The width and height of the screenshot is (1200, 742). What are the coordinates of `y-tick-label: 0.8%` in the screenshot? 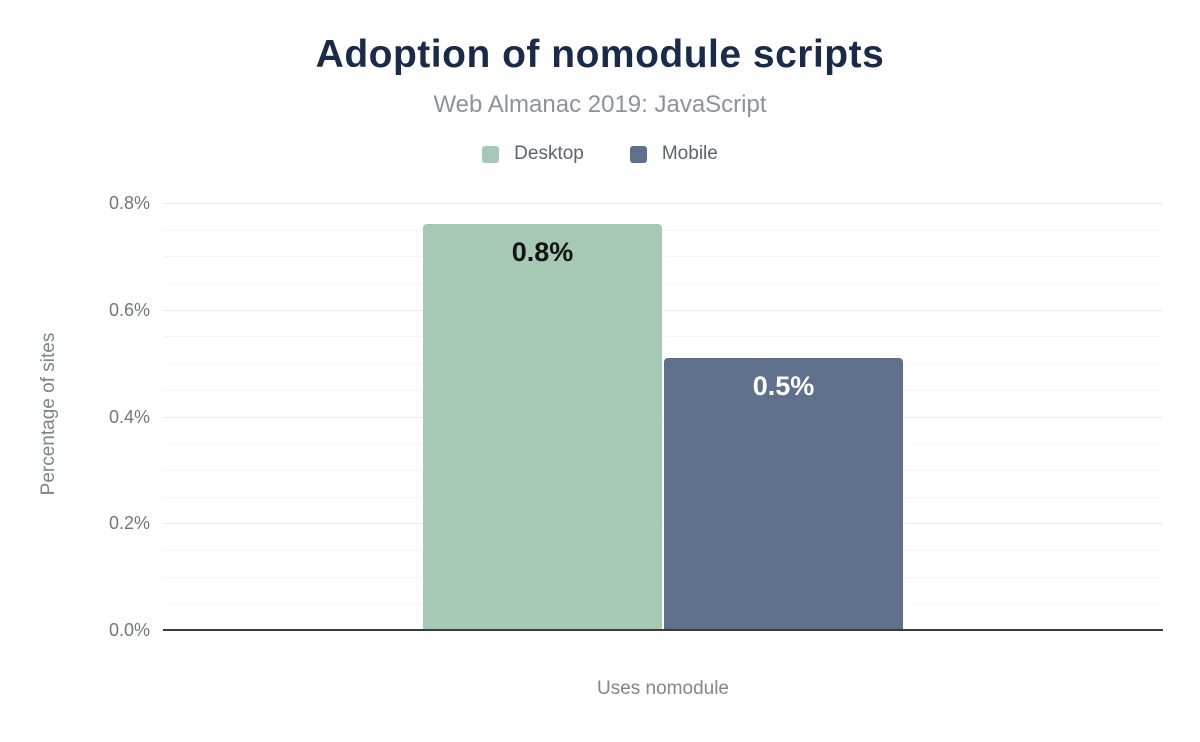 It's located at (129, 203).